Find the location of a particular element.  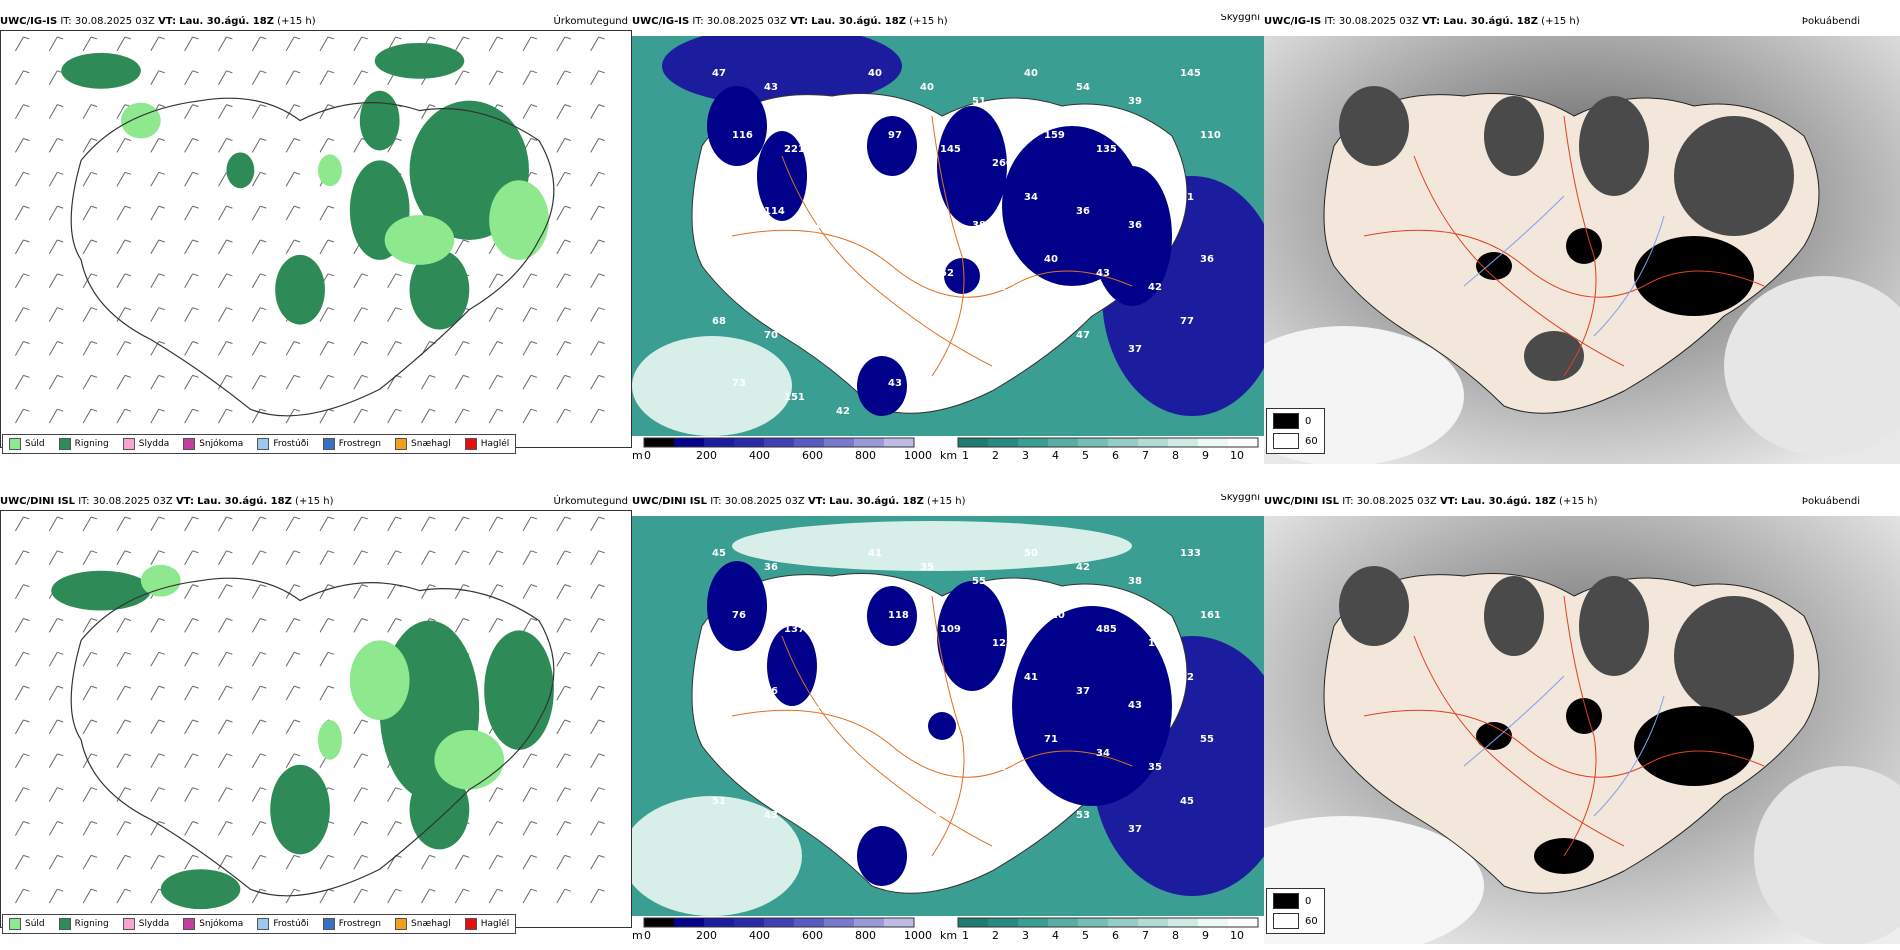

valid-time: Lau. 30.ágú. 18Z is located at coordinates (244, 501).